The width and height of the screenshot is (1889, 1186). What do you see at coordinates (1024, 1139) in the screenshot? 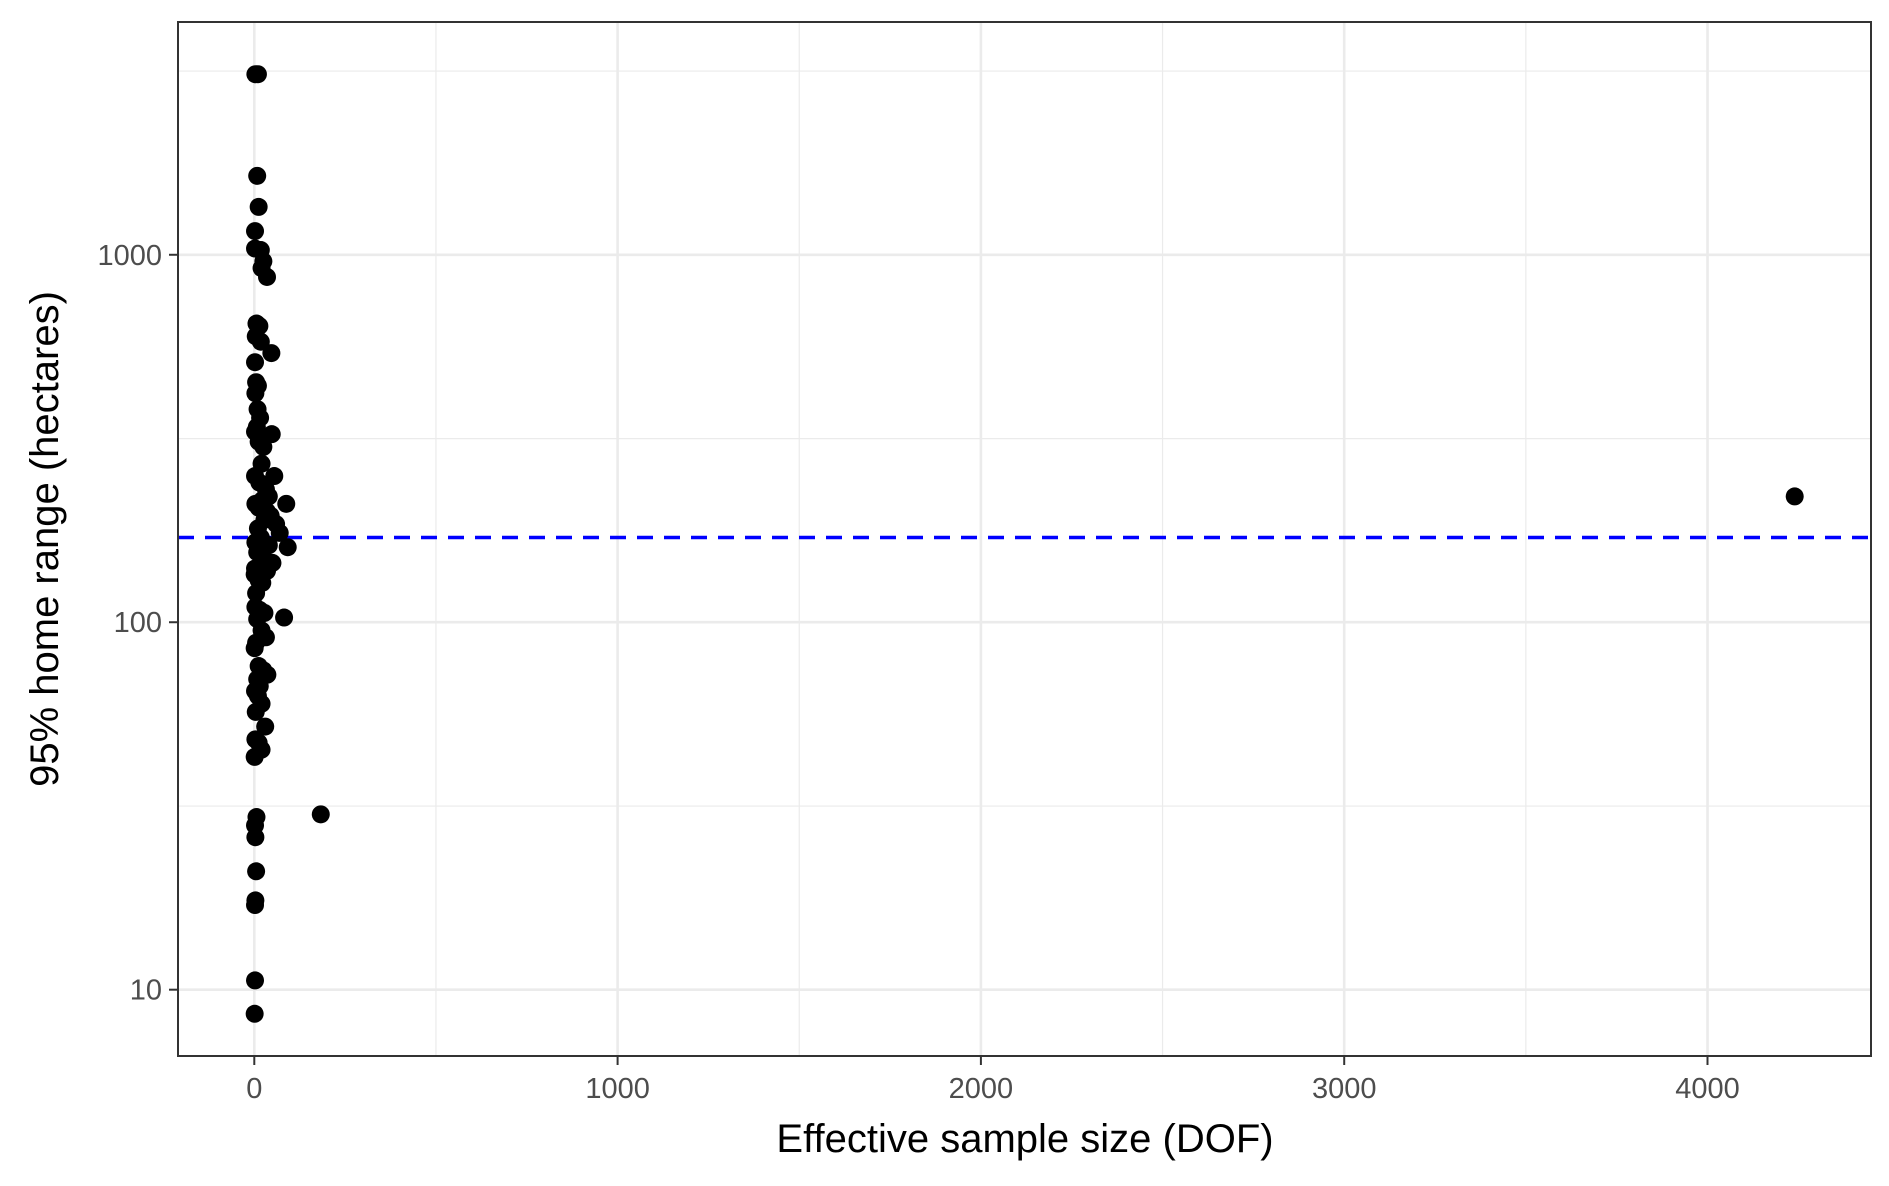
I see `x-axis-title: Effective sample size (DOF)` at bounding box center [1024, 1139].